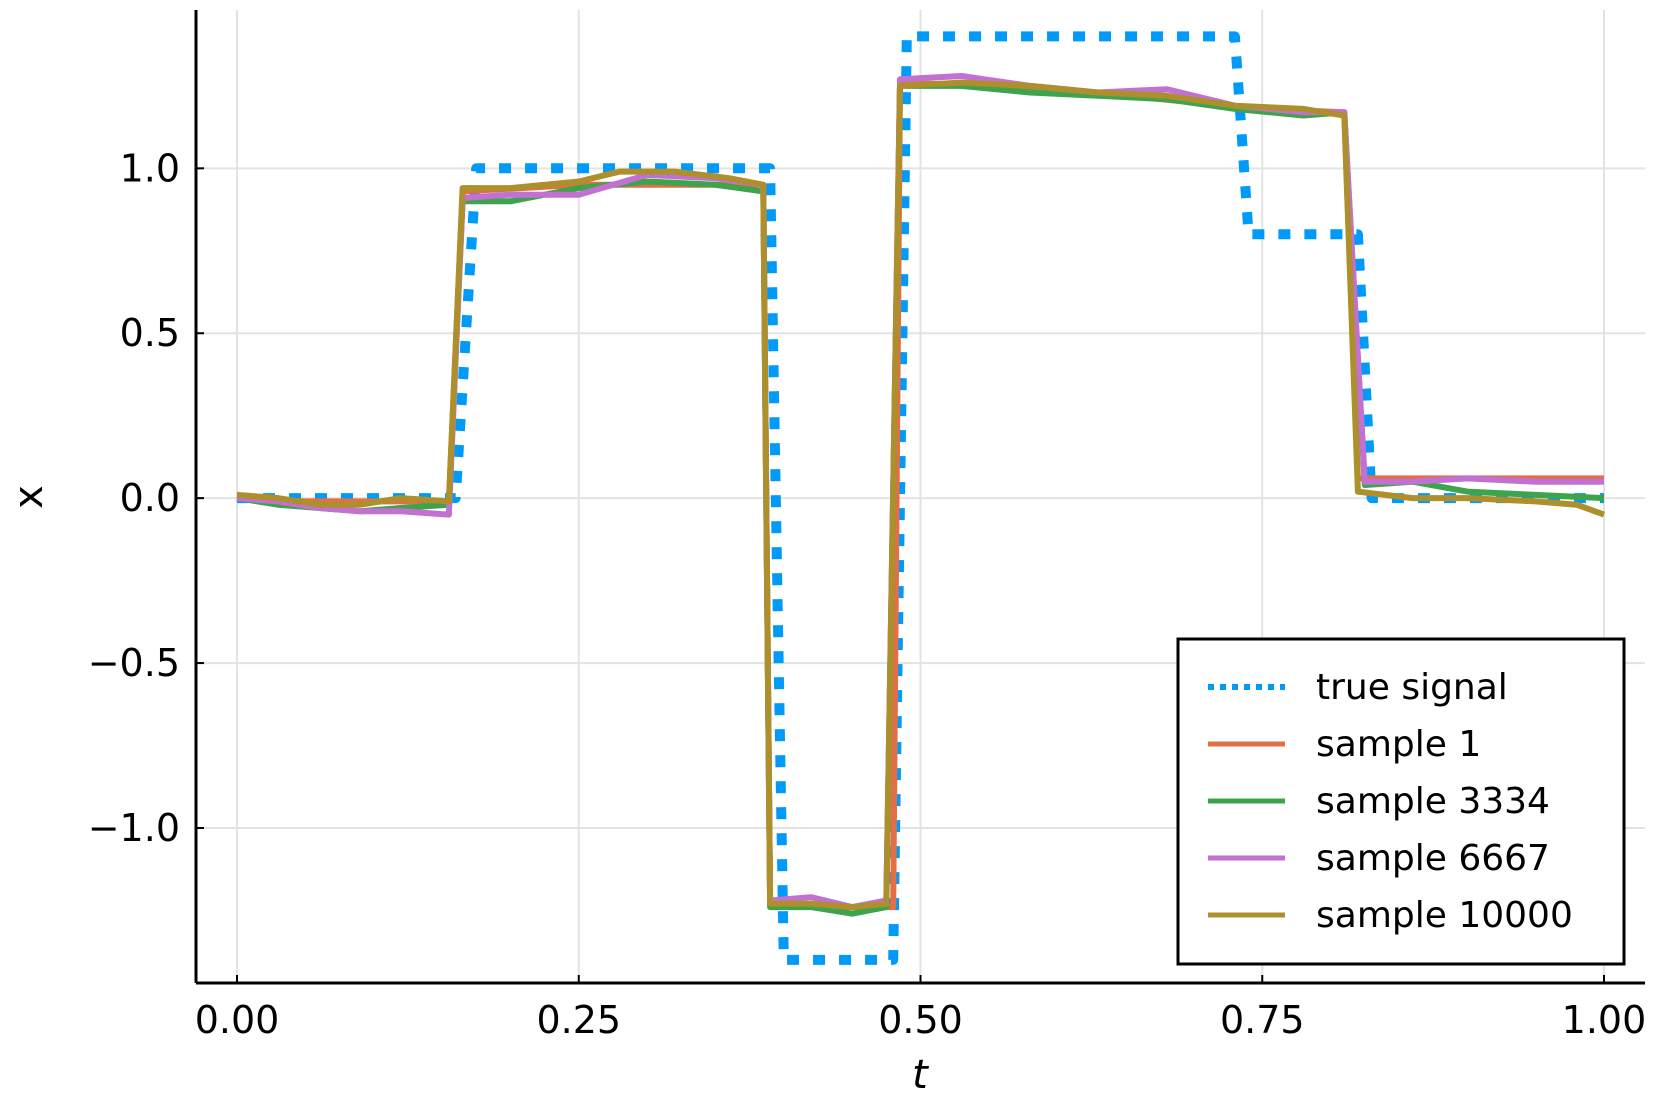 The height and width of the screenshot is (1107, 1661). What do you see at coordinates (1433, 858) in the screenshot?
I see `legend-label: sample 6667` at bounding box center [1433, 858].